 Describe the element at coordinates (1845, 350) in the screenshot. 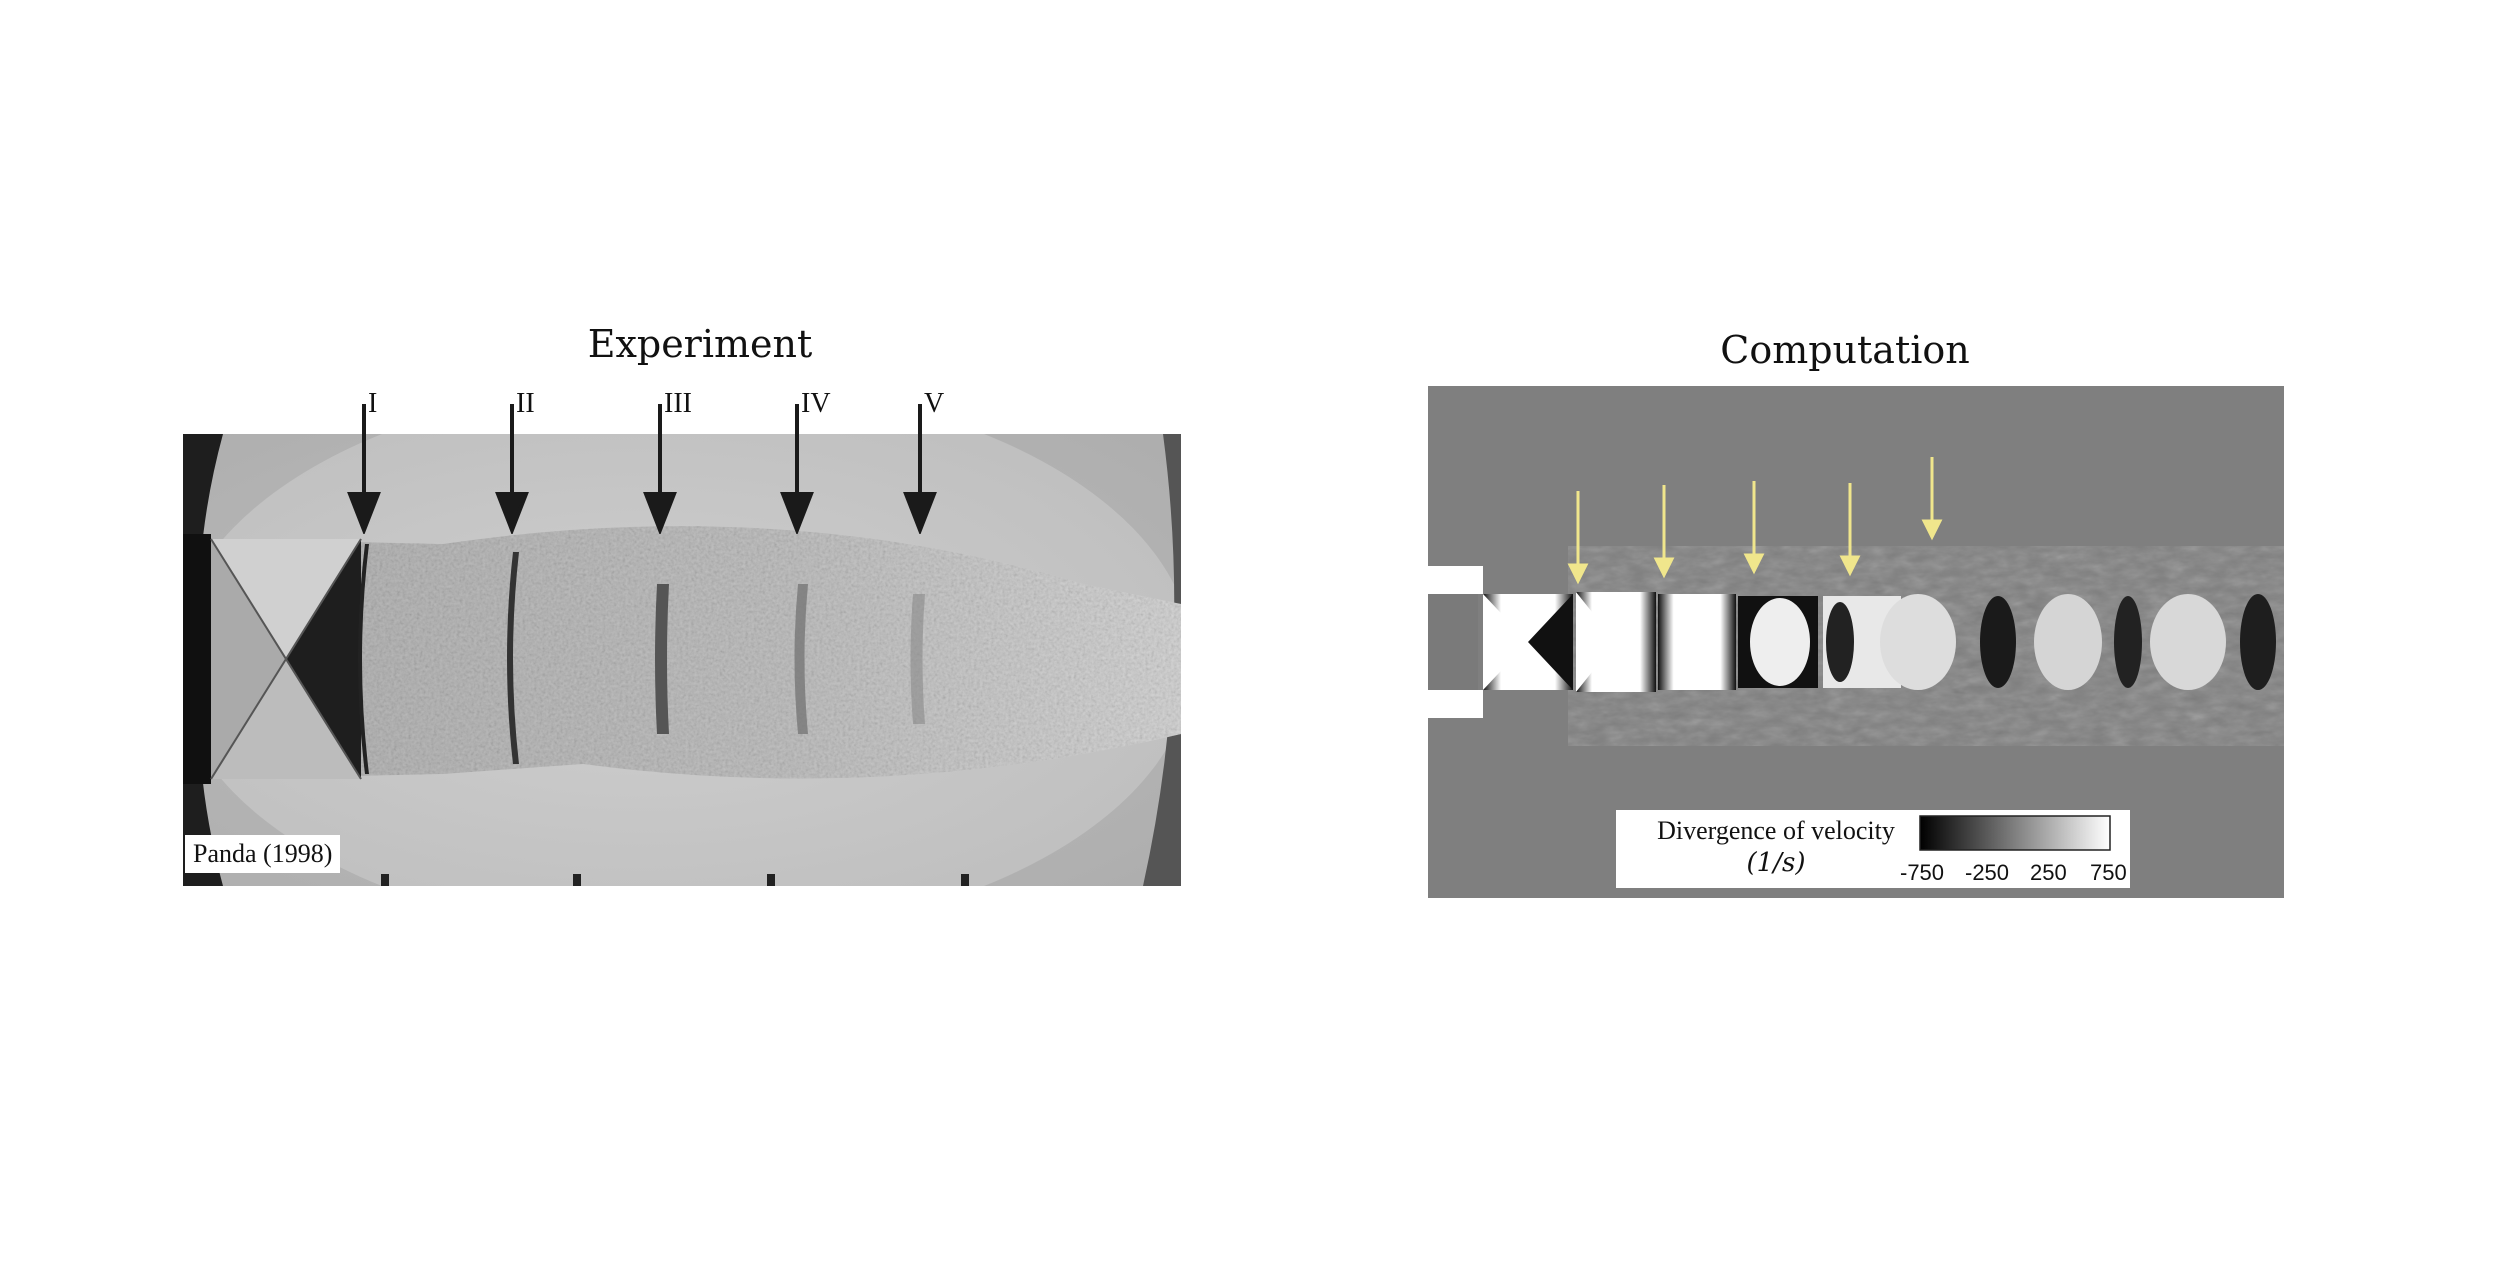

I see `computation-title: Computation` at that location.